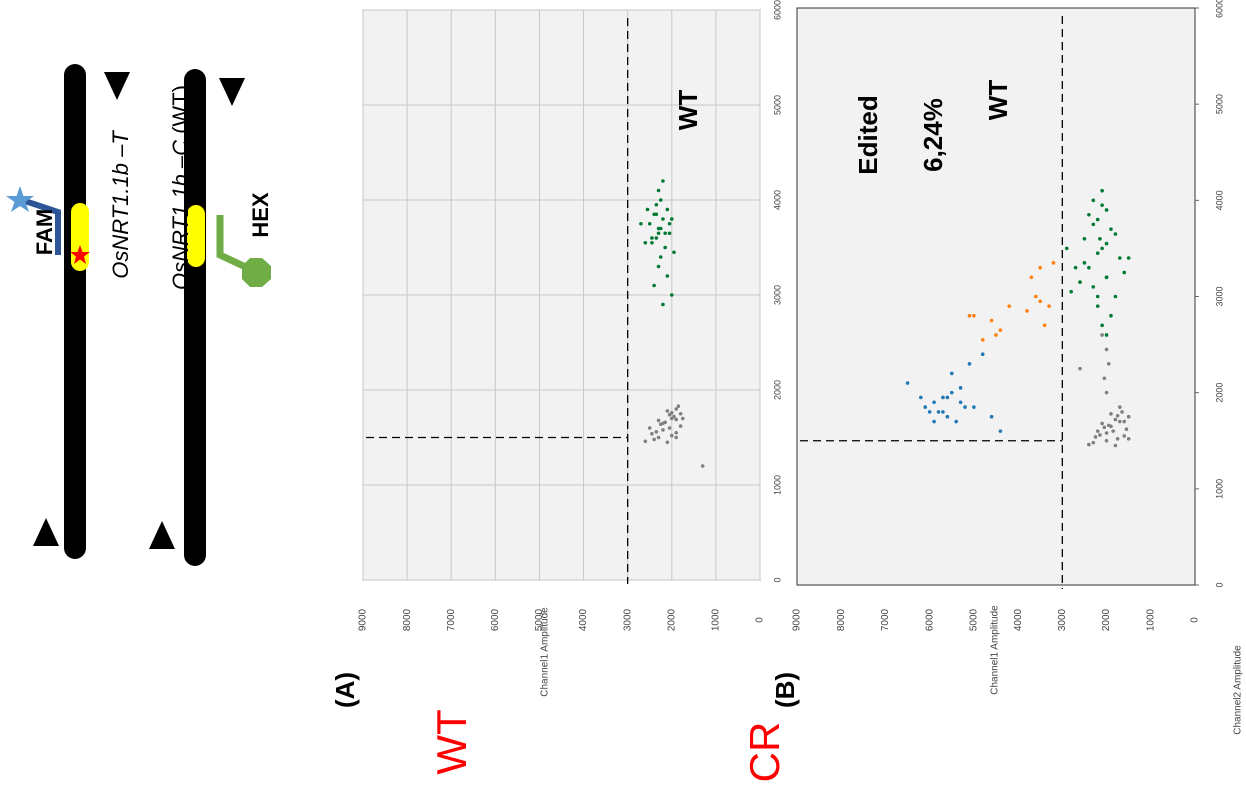 Image resolution: width=1246 pixels, height=785 pixels. Describe the element at coordinates (139, 315) in the screenshot. I see `allele-diagram: FAM OsNRT1.1b –T OsNRT1.1b –C (WT) HEX` at that location.